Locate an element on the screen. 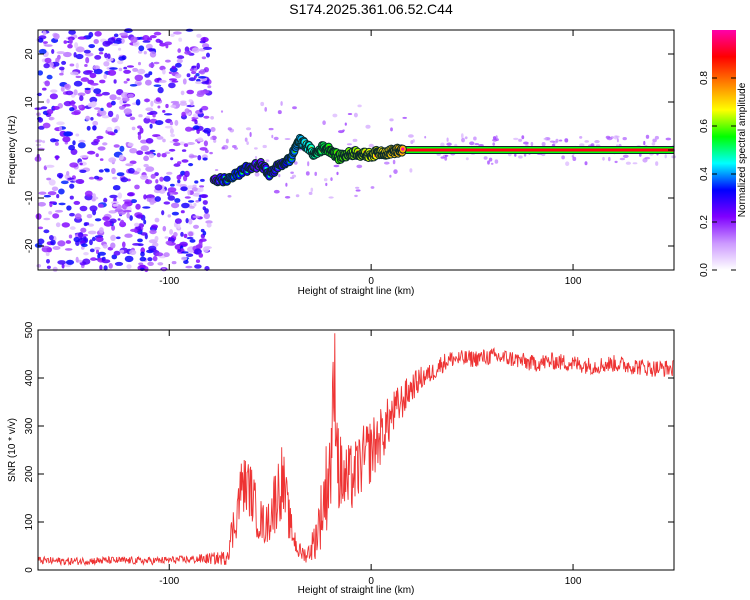 The height and width of the screenshot is (600, 750). colorbar-tick-label: 0.8 is located at coordinates (704, 78).